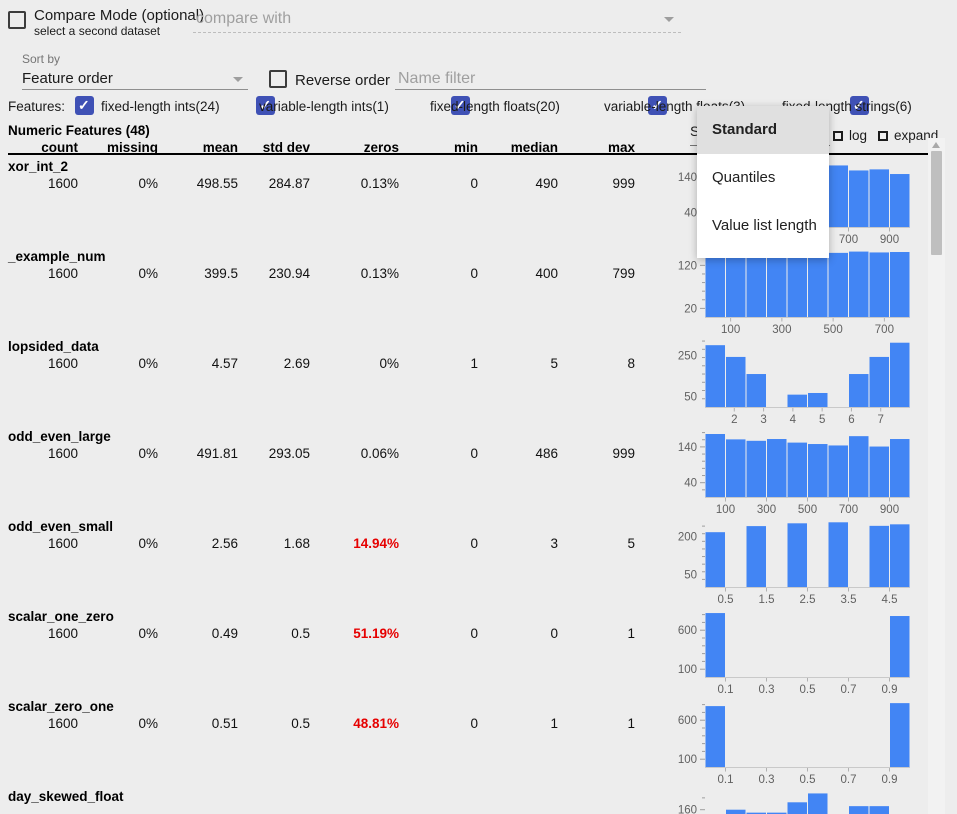 This screenshot has height=814, width=957. Describe the element at coordinates (734, 420) in the screenshot. I see `svg-text: 2` at that location.